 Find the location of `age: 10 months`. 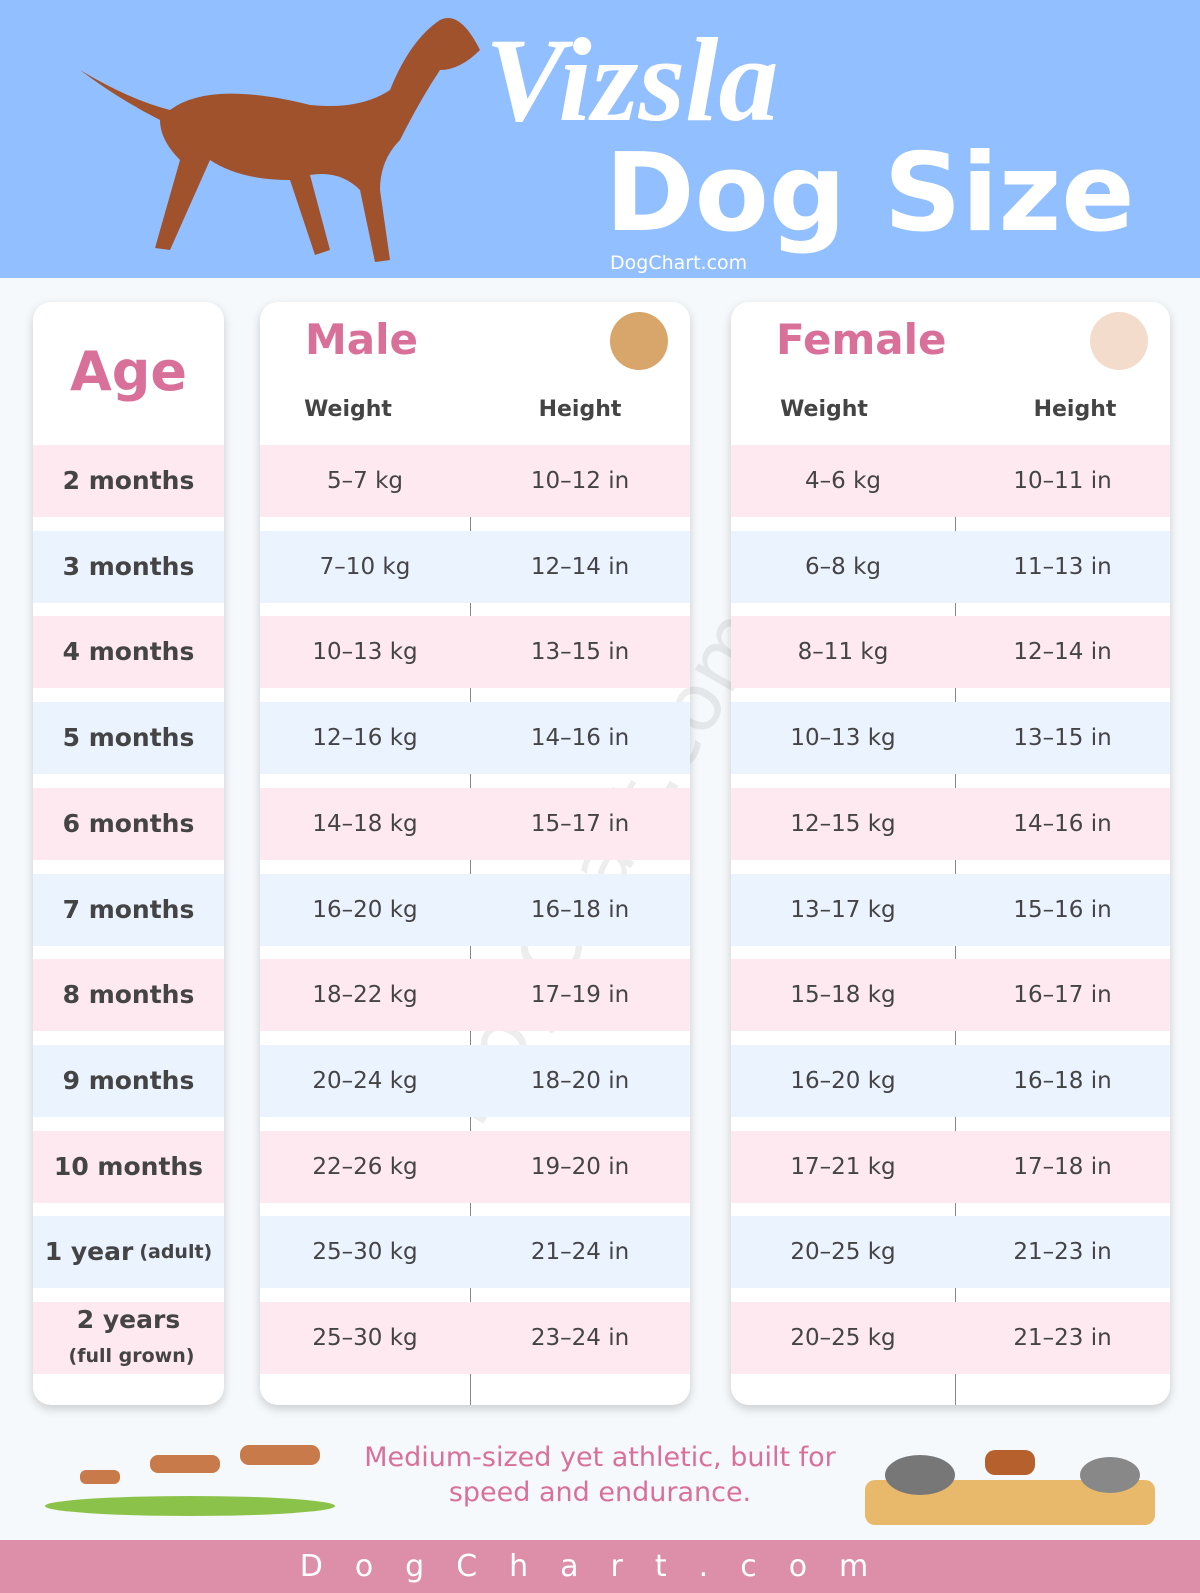

age: 10 months is located at coordinates (128, 1166).